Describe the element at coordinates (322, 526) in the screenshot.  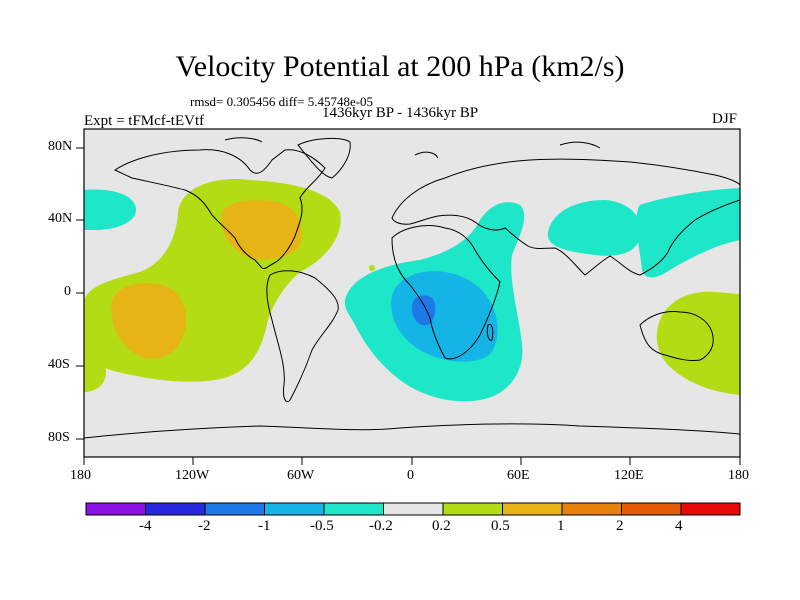
I see `colorbar-label-3: -0.5` at that location.